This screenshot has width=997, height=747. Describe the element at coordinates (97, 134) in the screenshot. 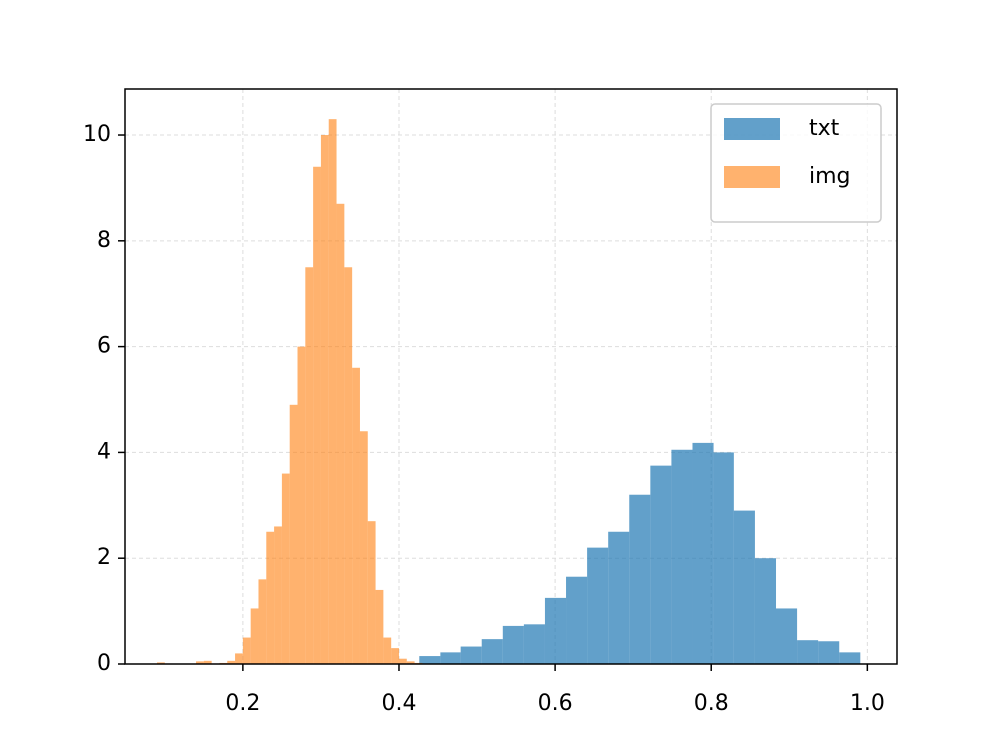

I see `y-tick-label: 10` at that location.